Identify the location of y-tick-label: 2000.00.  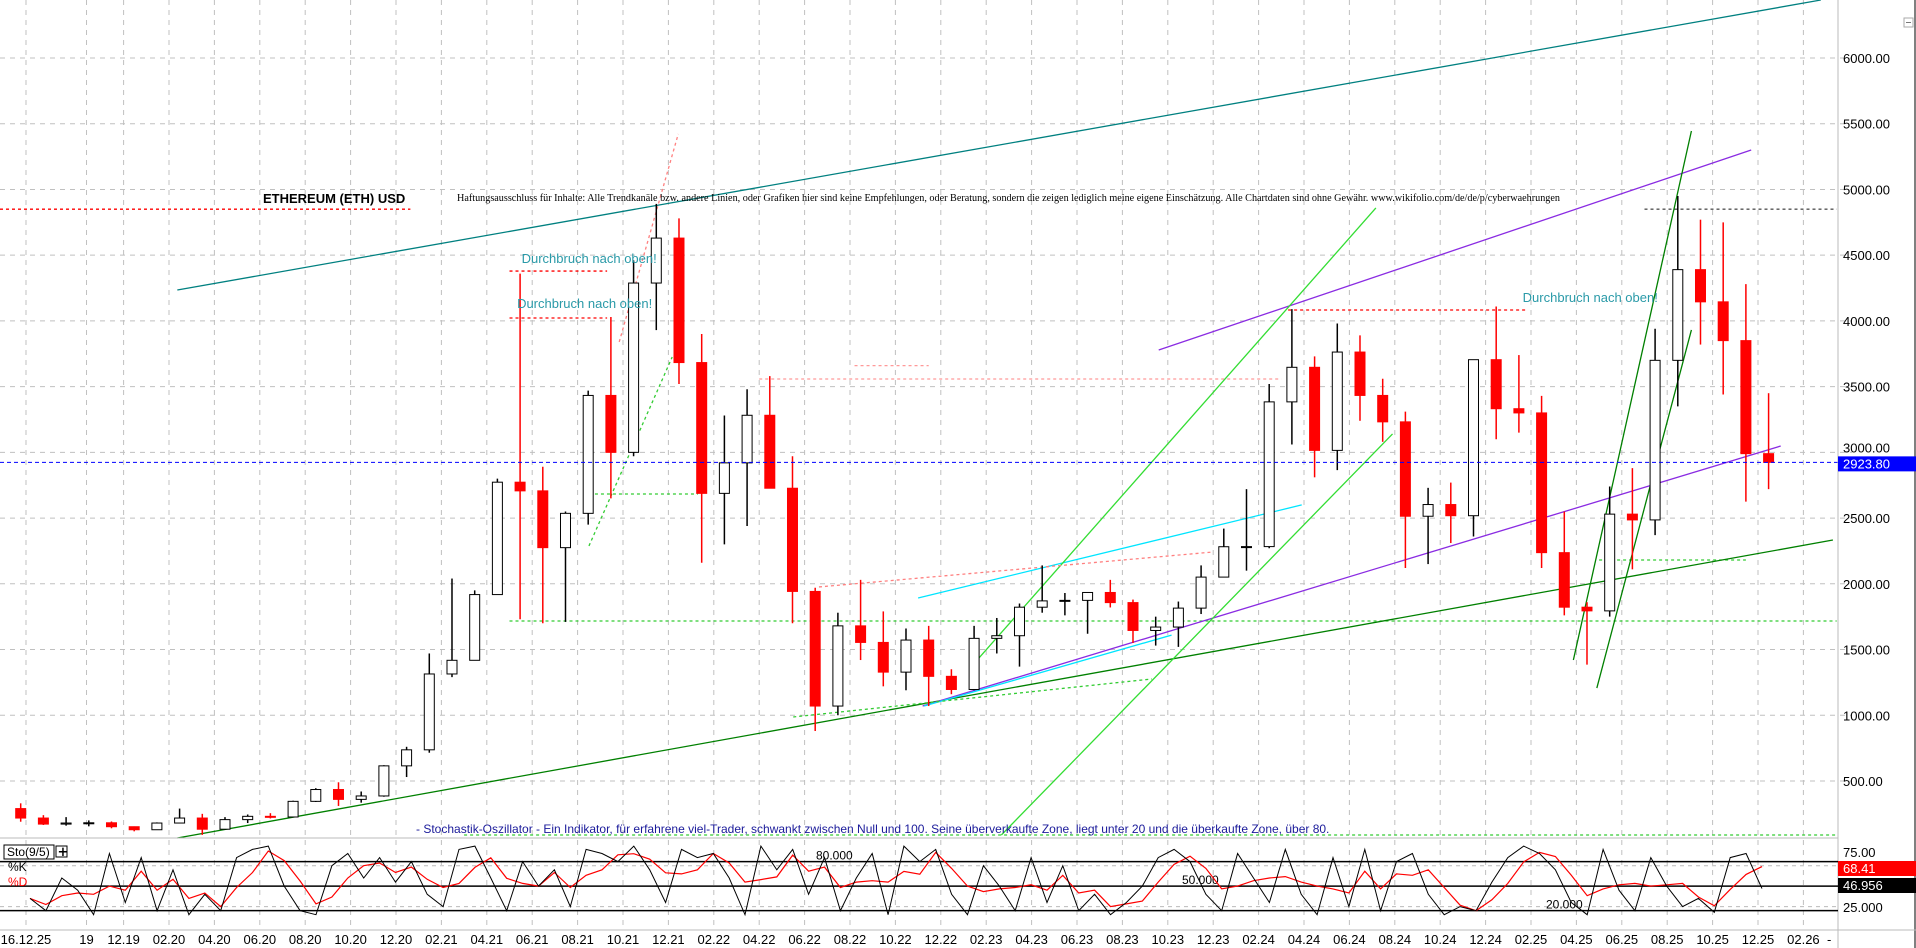
(1866, 584).